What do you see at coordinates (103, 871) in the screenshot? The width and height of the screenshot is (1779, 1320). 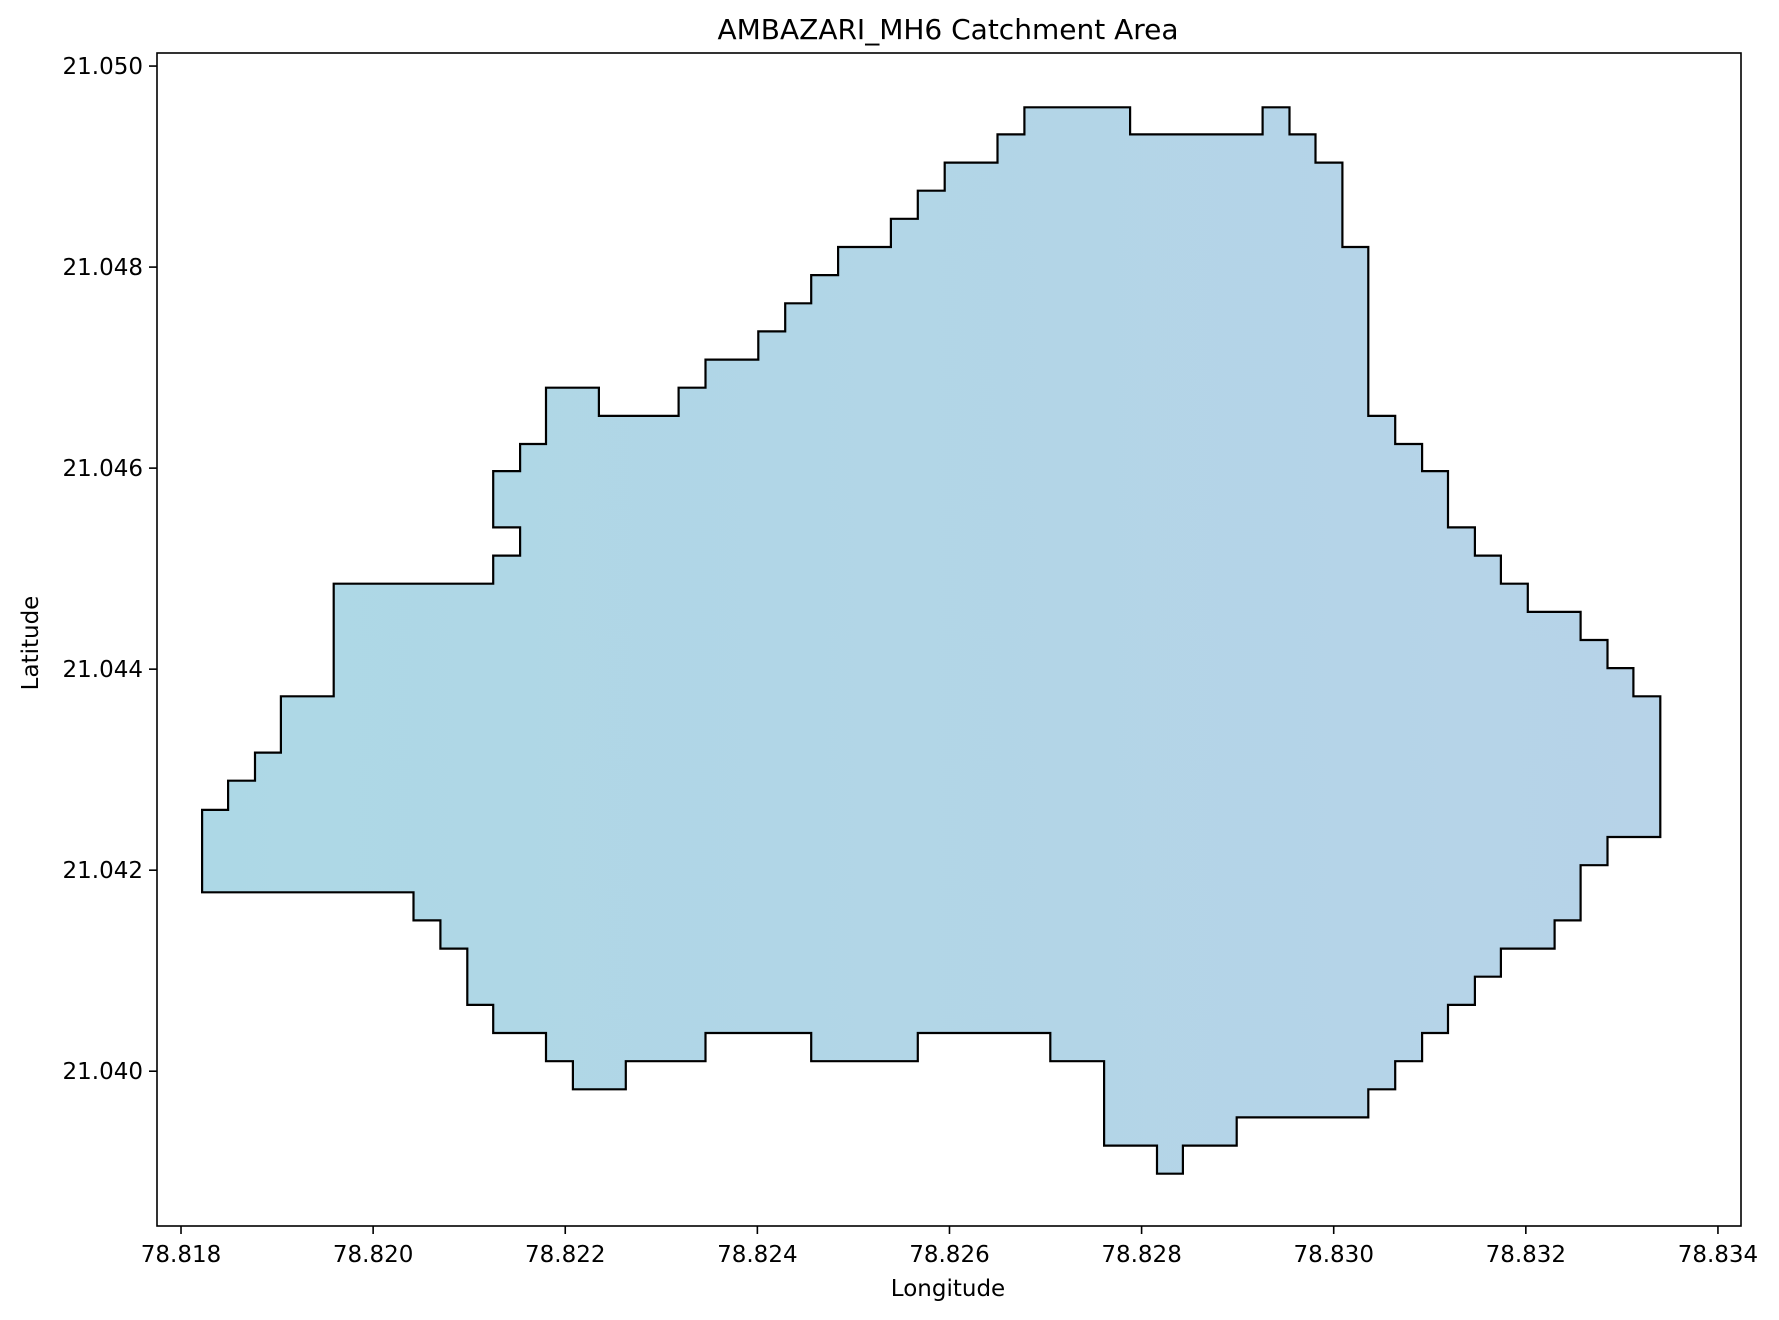 I see `y-tick-label: 21.042` at bounding box center [103, 871].